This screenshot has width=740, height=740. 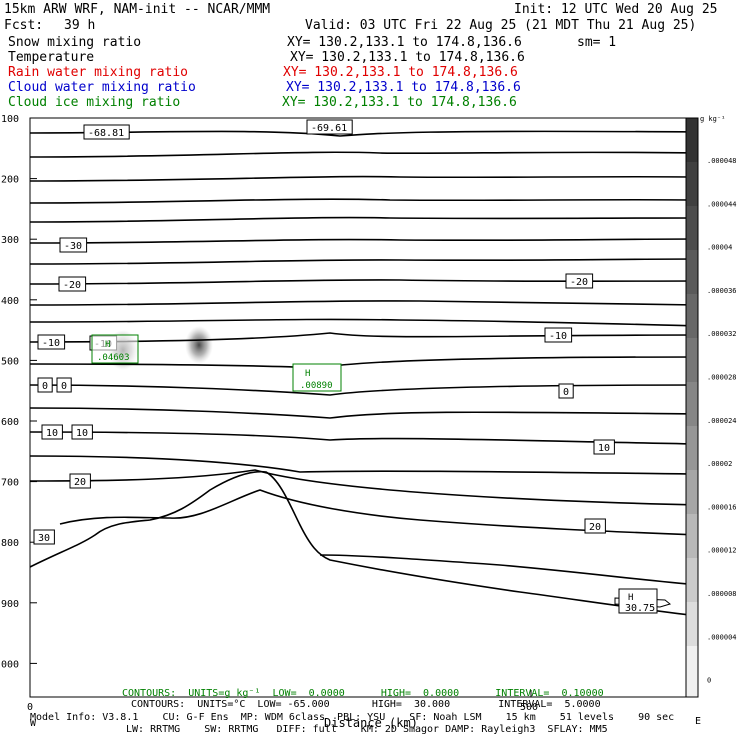 What do you see at coordinates (640, 608) in the screenshot?
I see `temperature-high-value: 30.75` at bounding box center [640, 608].